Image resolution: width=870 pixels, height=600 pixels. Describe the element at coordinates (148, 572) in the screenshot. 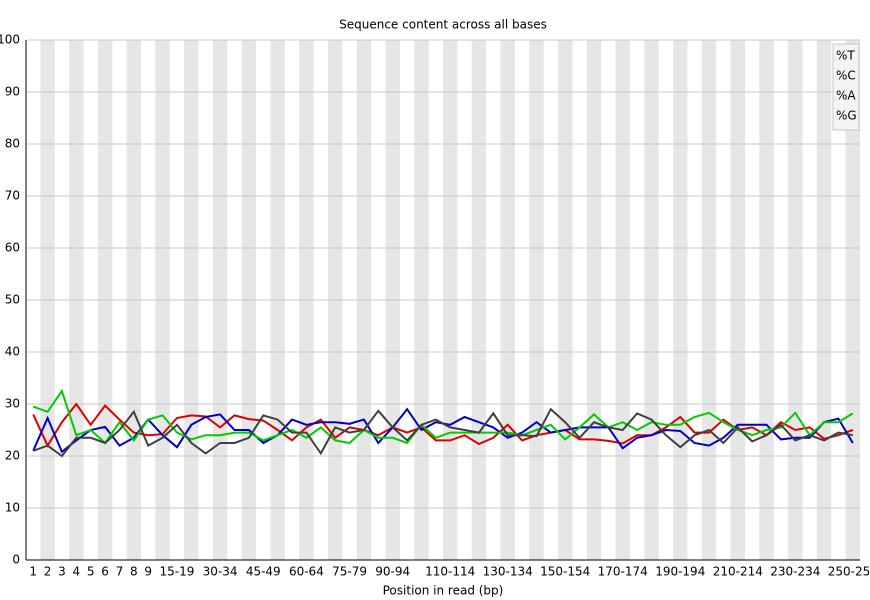

I see `x-tick-label: 9` at that location.